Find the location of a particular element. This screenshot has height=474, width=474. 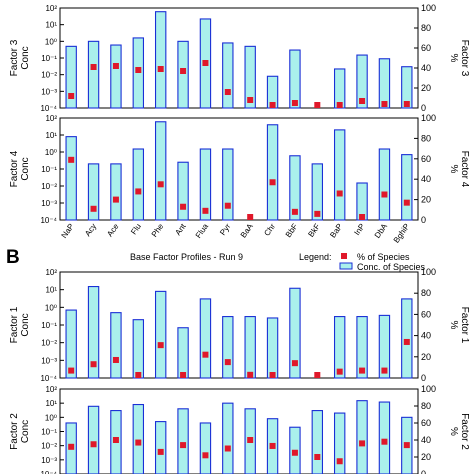

category-label-flu: Flu is located at coordinates (136, 229).